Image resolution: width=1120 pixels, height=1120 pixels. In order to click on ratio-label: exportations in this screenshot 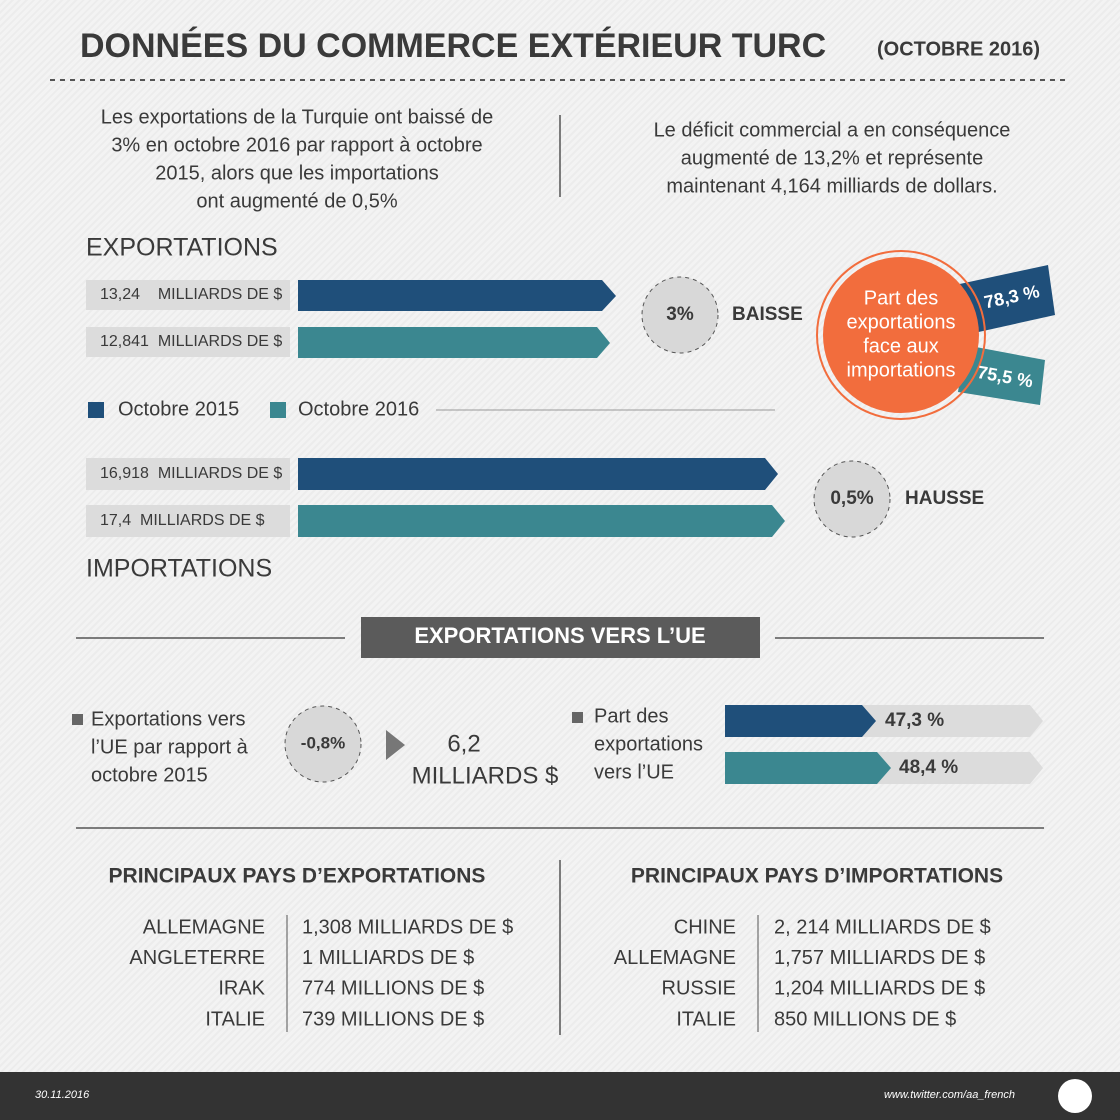, I will do `click(901, 322)`.